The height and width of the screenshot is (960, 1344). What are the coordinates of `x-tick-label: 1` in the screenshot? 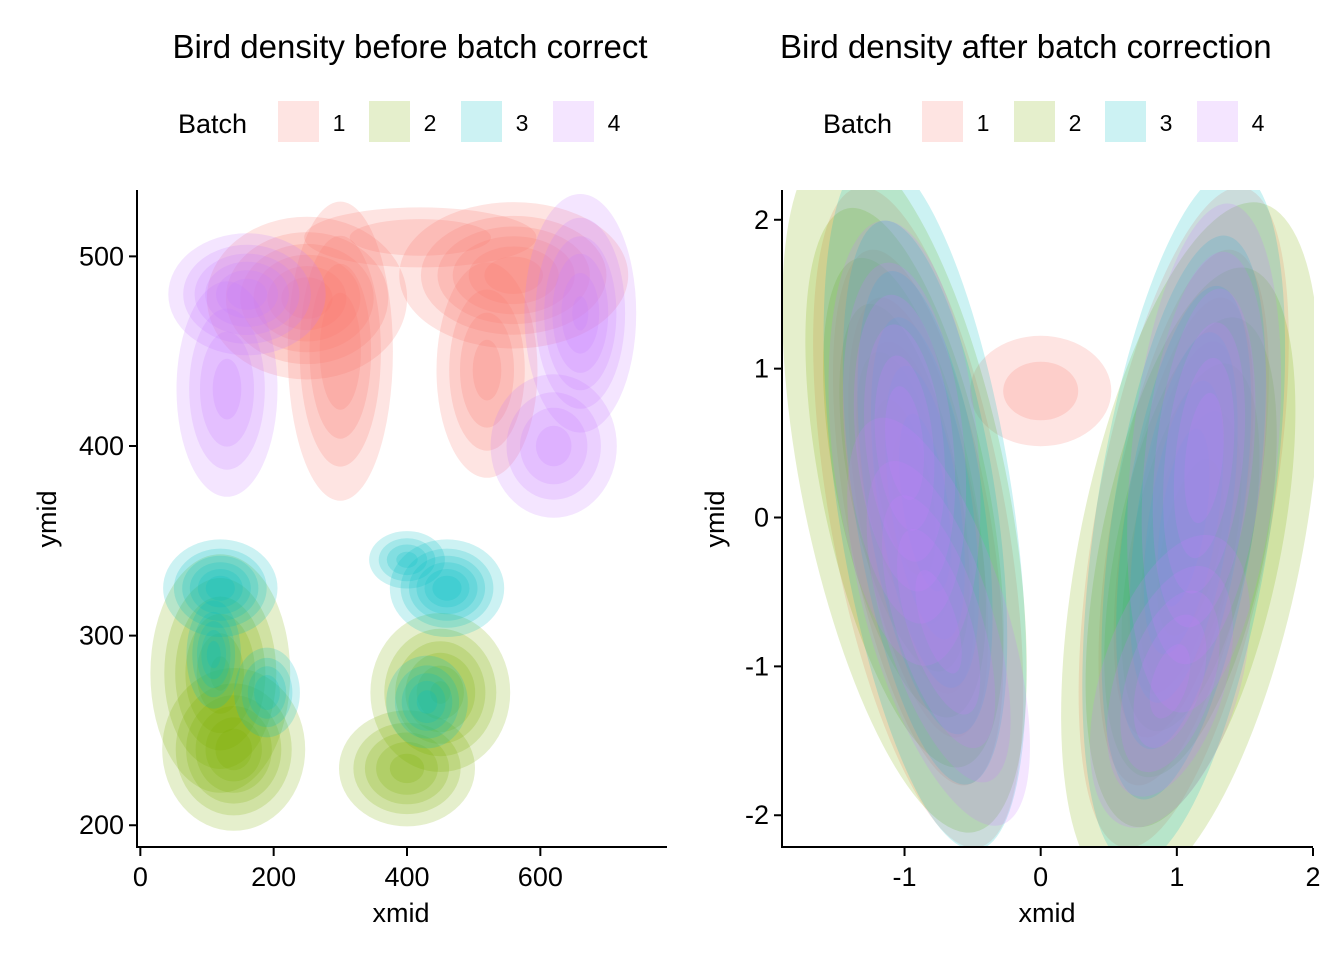 It's located at (1176, 877).